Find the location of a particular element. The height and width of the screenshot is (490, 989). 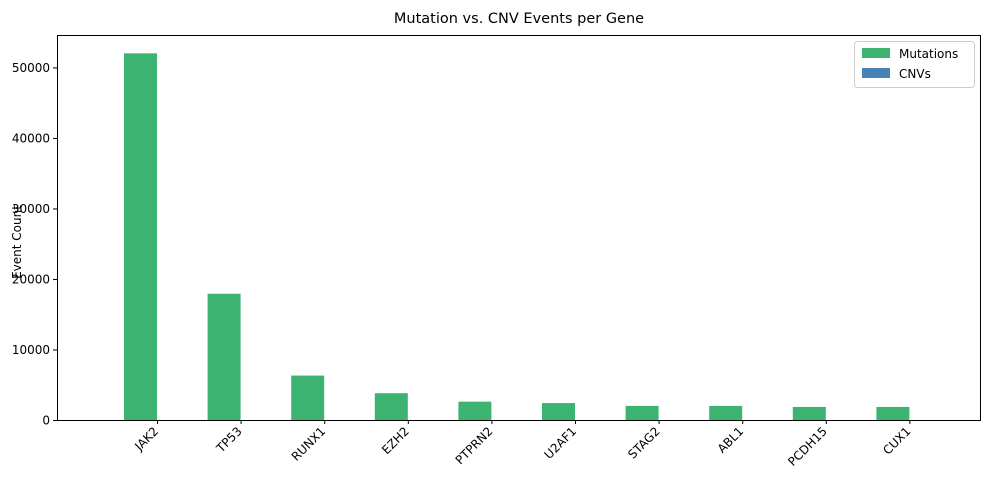

legend-swatch-cnvs is located at coordinates (876, 73).